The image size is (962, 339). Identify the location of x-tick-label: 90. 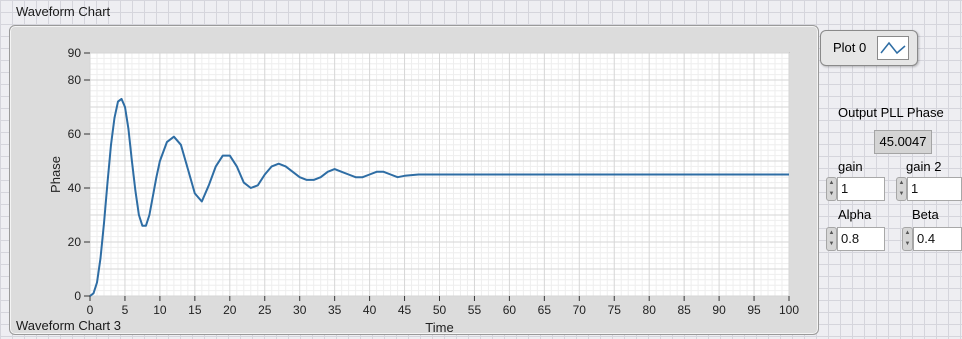
(719, 310).